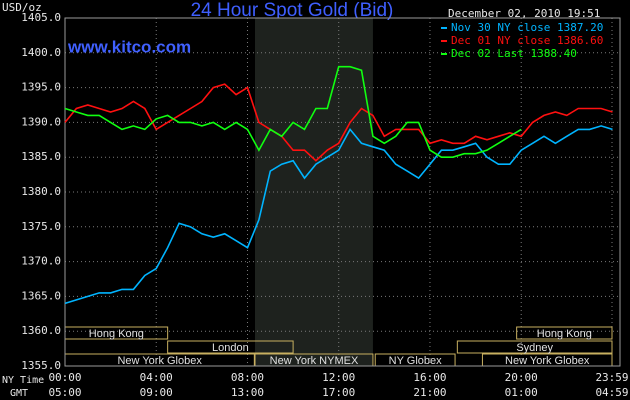  Describe the element at coordinates (23, 380) in the screenshot. I see `x-row-label: NY Time` at that location.